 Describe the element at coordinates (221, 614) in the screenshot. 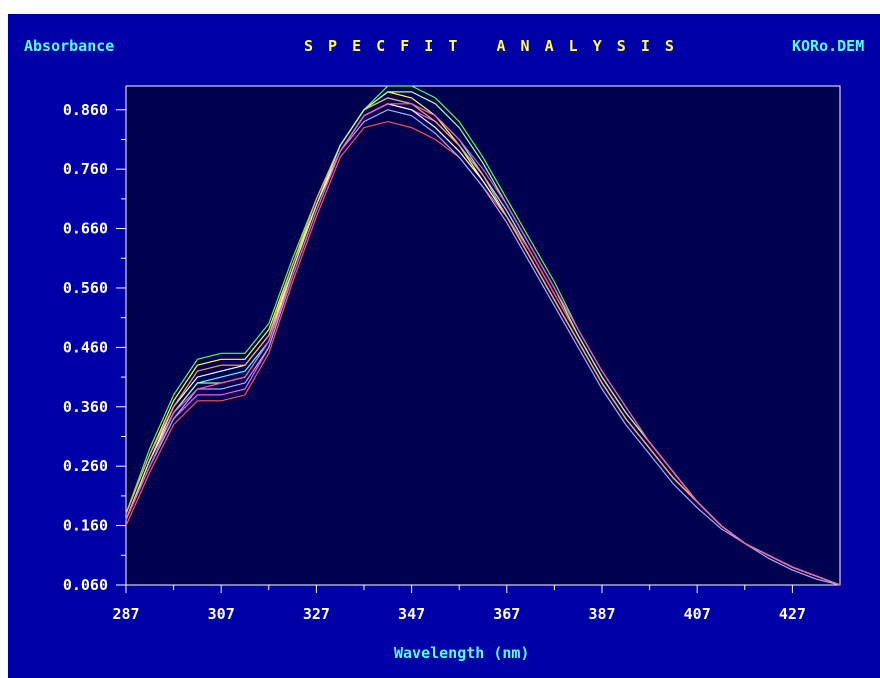

I see `x-tick-label: 307` at that location.